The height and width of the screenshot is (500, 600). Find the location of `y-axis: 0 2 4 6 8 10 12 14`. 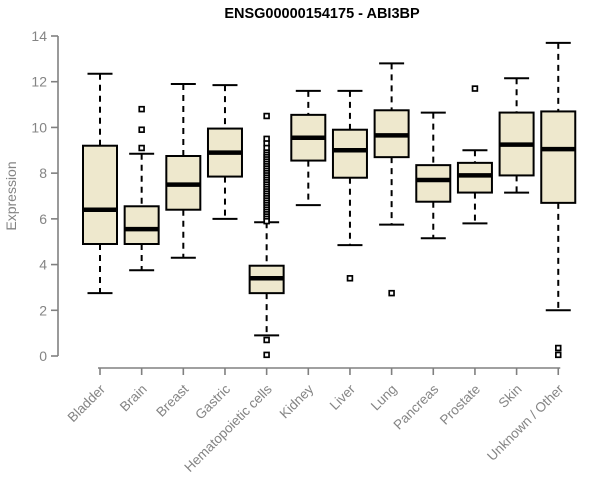

y-axis: 0 2 4 6 8 10 12 14 is located at coordinates (45, 196).